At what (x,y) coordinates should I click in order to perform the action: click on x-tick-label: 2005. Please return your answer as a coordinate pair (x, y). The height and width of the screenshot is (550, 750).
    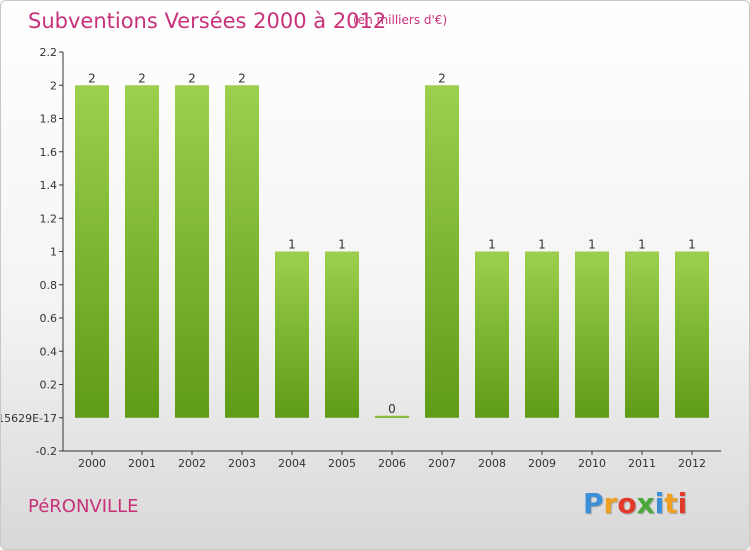
    Looking at the image, I should click on (342, 463).